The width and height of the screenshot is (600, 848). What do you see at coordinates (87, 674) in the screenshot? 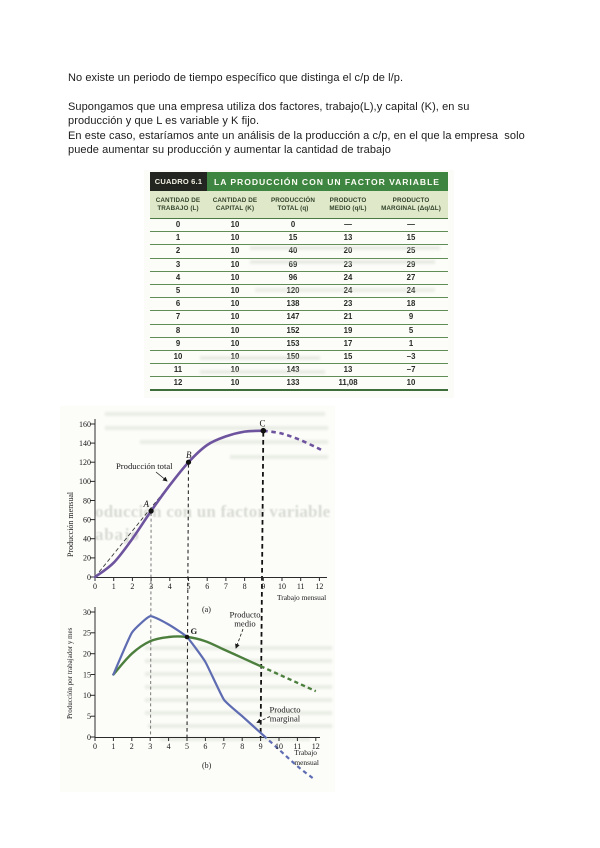
I see `svg-text: 15` at bounding box center [87, 674].